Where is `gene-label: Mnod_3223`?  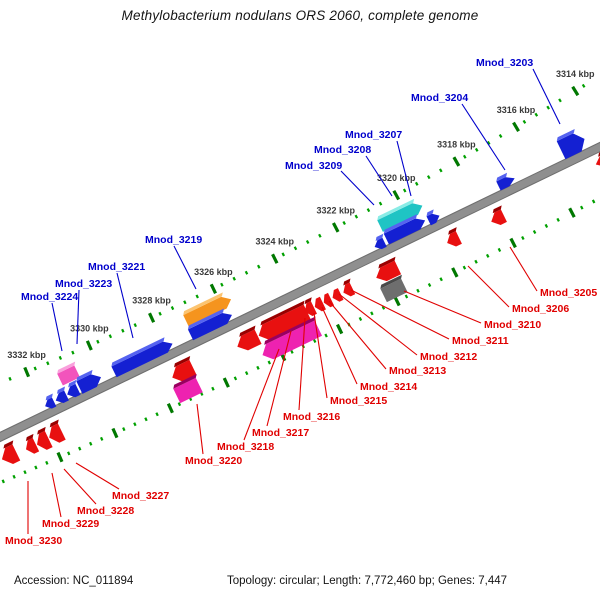
gene-label: Mnod_3223 is located at coordinates (83, 284).